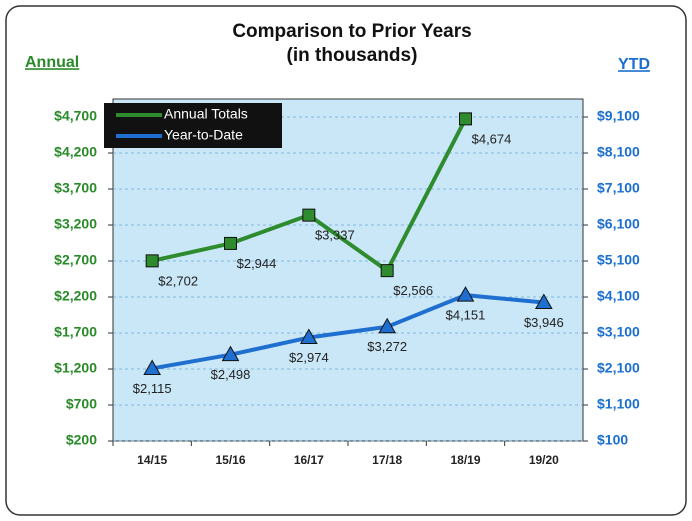 The width and height of the screenshot is (692, 521). I want to click on y2-tick-label: $3,100, so click(618, 332).